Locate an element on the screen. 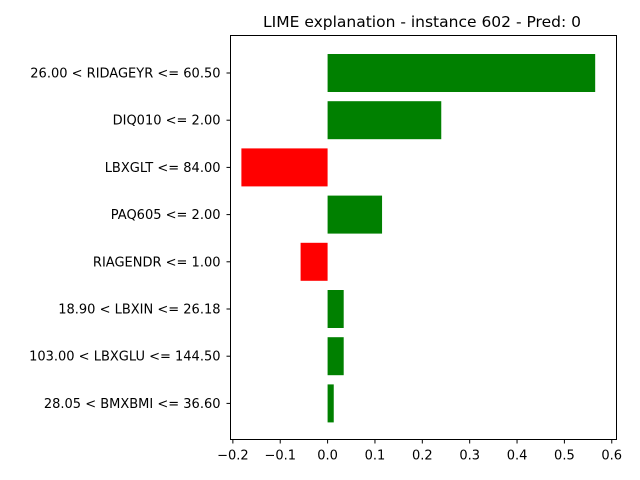 This screenshot has height=480, width=640. x-tick-label: 0.3 is located at coordinates (469, 456).